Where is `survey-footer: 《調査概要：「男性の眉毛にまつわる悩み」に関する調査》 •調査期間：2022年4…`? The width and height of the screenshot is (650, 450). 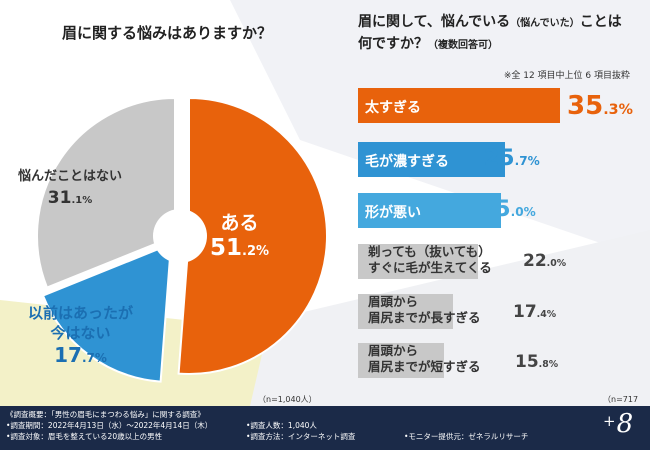
survey-footer: 《調査概要：「男性の眉毛にまつわる悩み」に関する調査》 •調査期間：2022年4… is located at coordinates (325, 428).